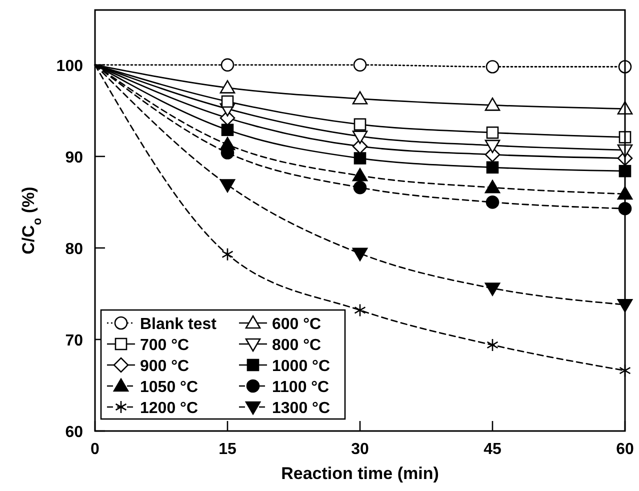 This screenshot has width=639, height=491. Describe the element at coordinates (360, 473) in the screenshot. I see `x-axis-title: Reaction time (min)` at that location.